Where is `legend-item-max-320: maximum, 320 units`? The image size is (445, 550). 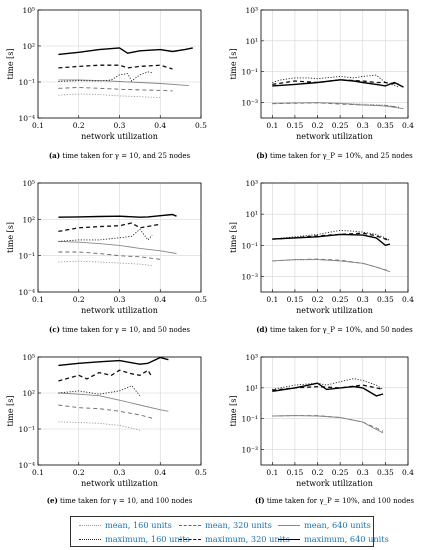 legend-item-max-320: maximum, 320 units is located at coordinates (234, 539).